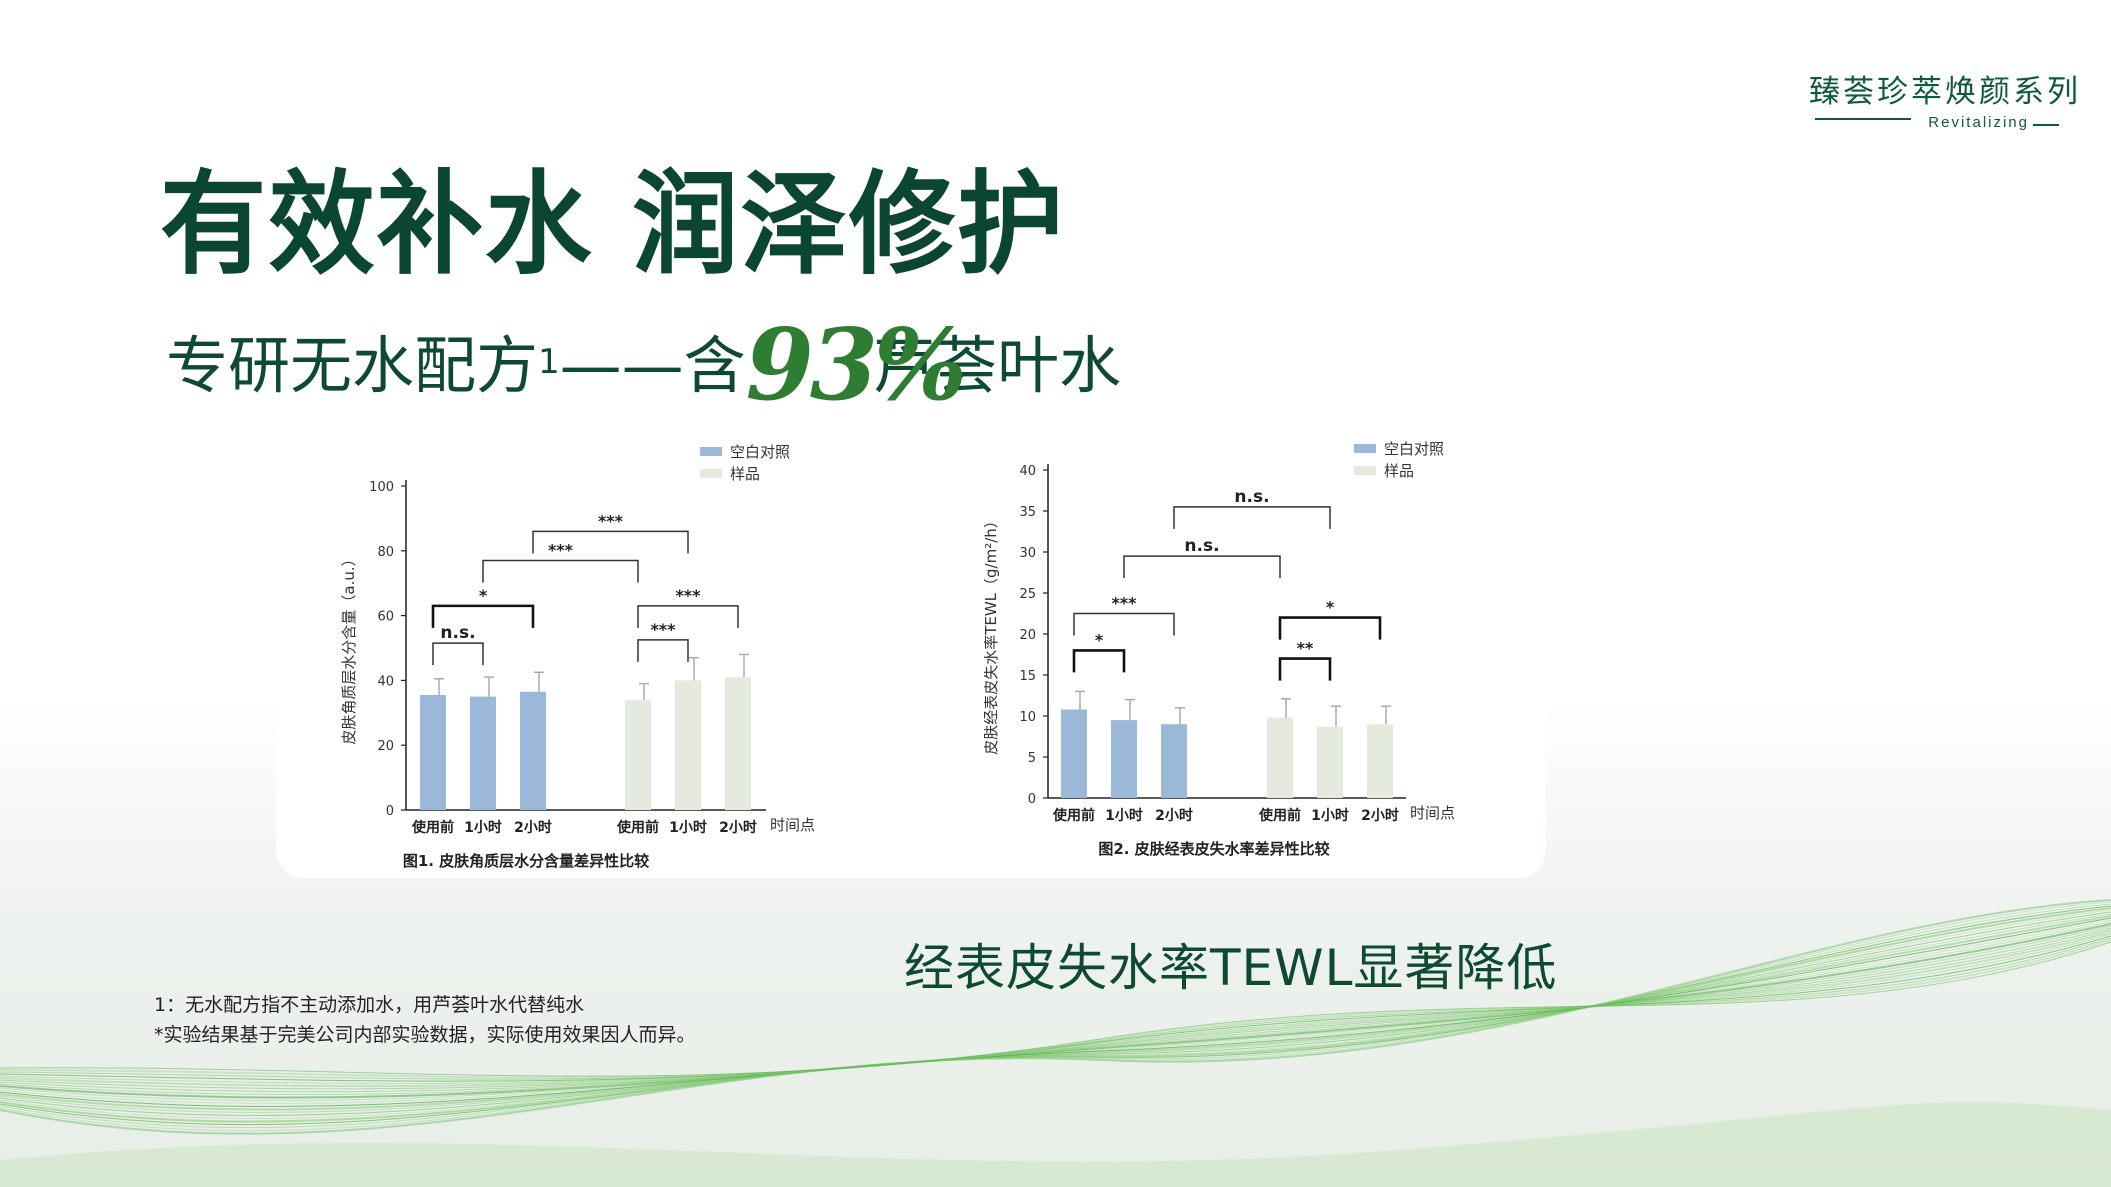 This screenshot has height=1187, width=2111. Describe the element at coordinates (352, 365) in the screenshot. I see `subtitle-prefix: 专研无水配方` at that location.